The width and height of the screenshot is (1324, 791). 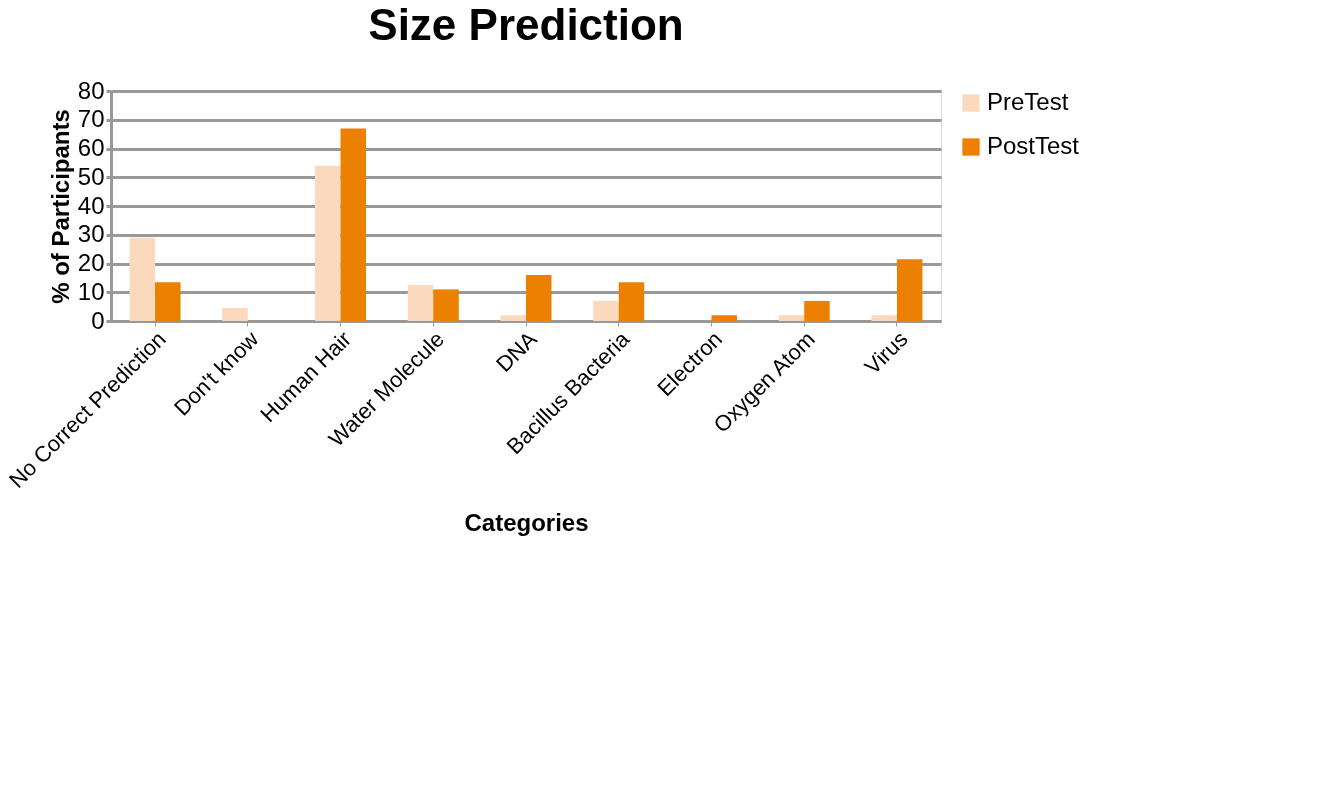 I want to click on legend-label: PostTest, so click(x=1033, y=145).